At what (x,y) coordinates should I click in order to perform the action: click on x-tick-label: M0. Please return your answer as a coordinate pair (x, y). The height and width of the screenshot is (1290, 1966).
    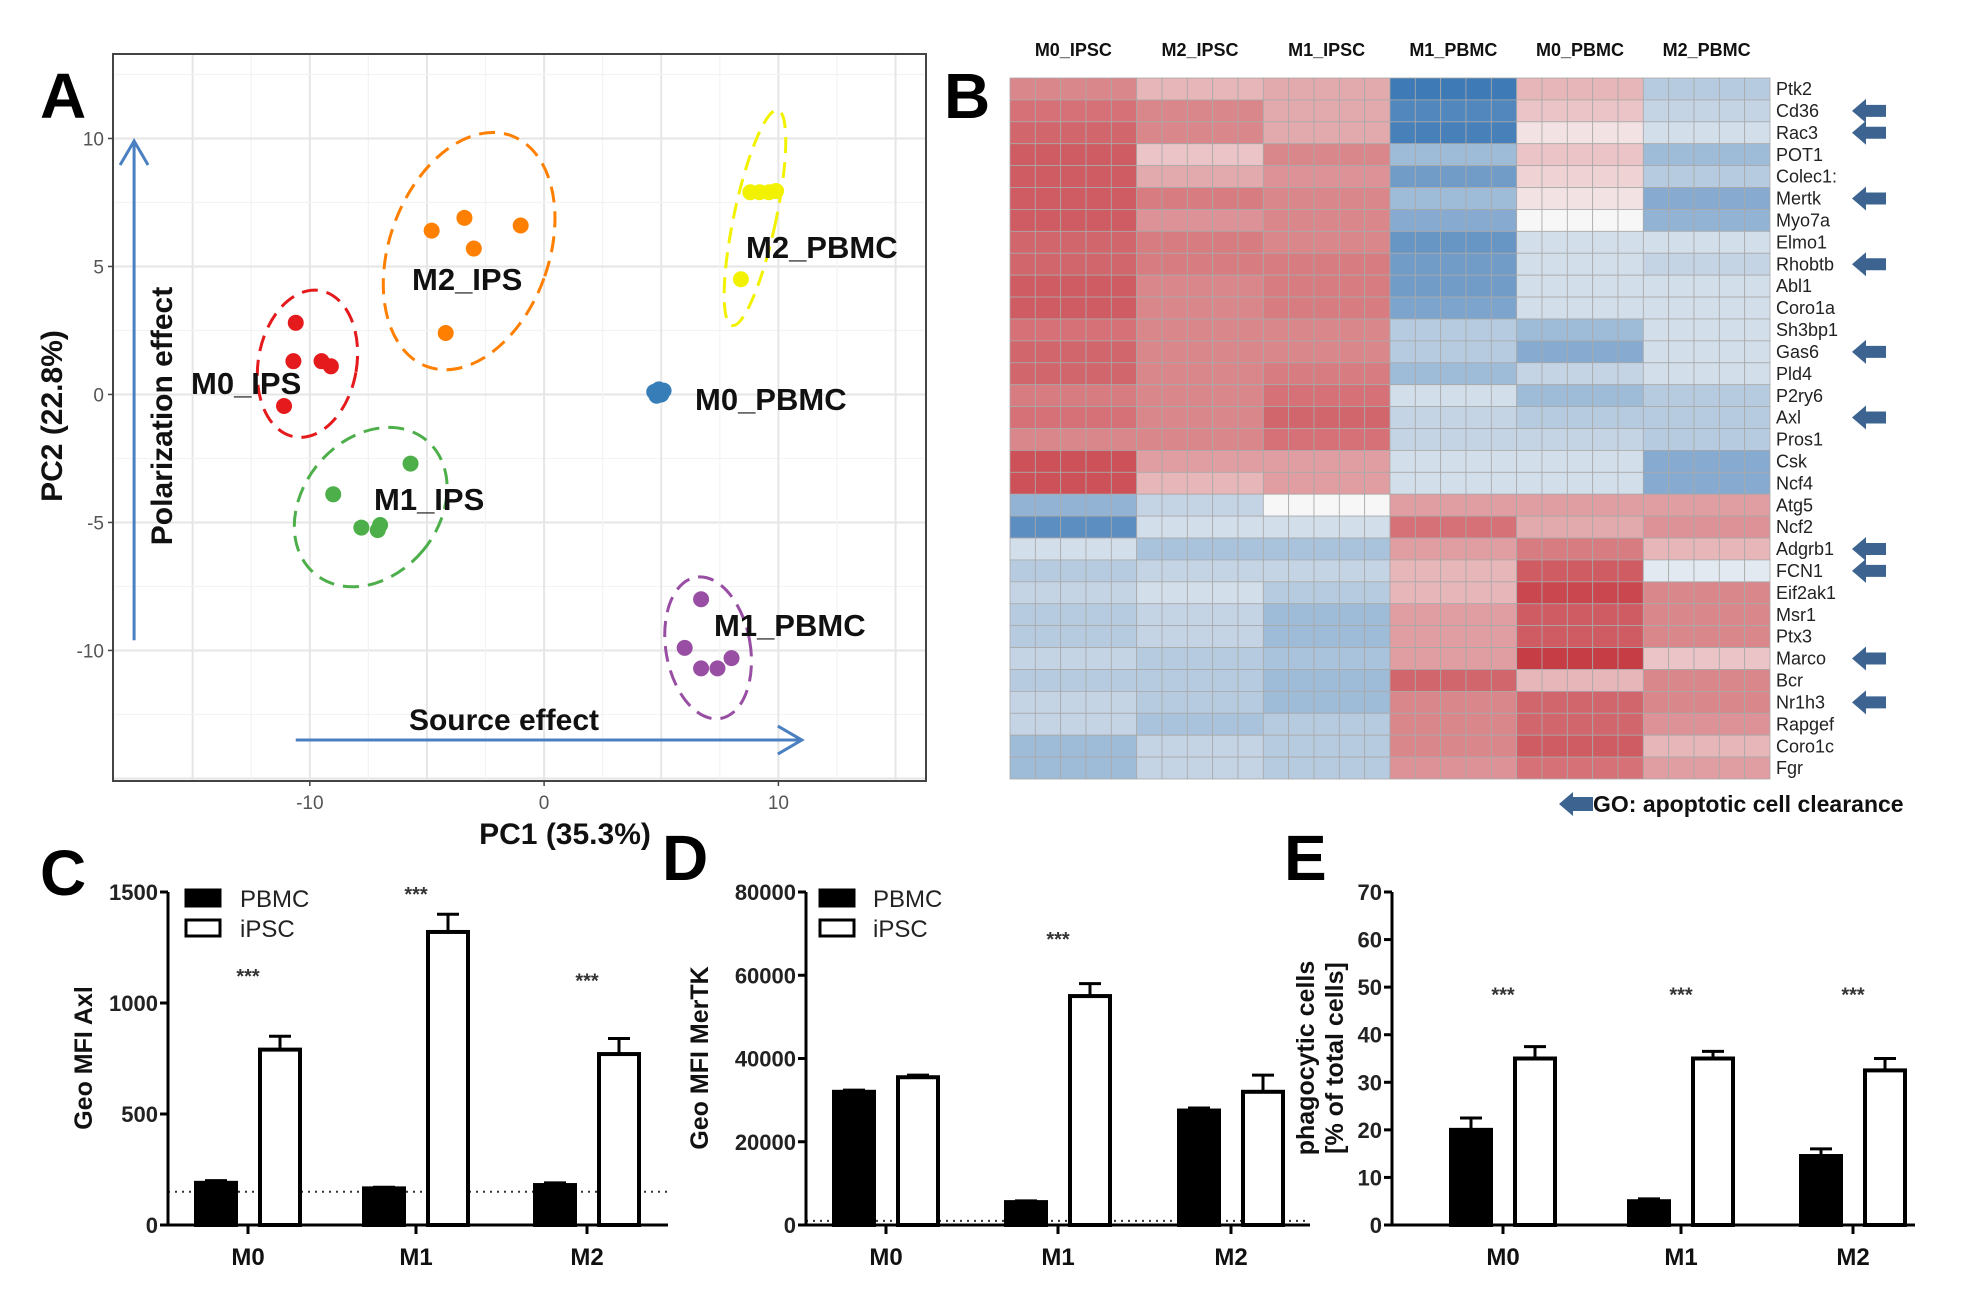
    Looking at the image, I should click on (1502, 1257).